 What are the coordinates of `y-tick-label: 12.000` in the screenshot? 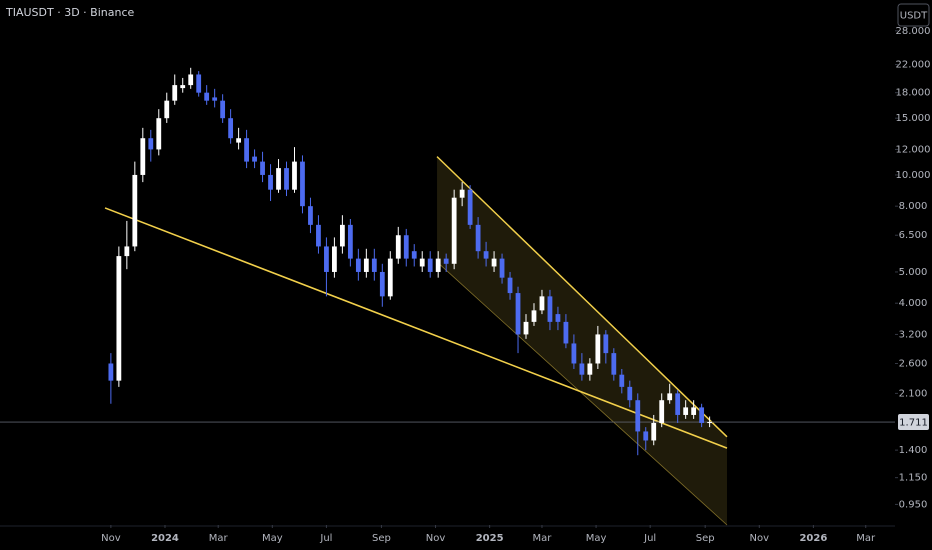 It's located at (913, 149).